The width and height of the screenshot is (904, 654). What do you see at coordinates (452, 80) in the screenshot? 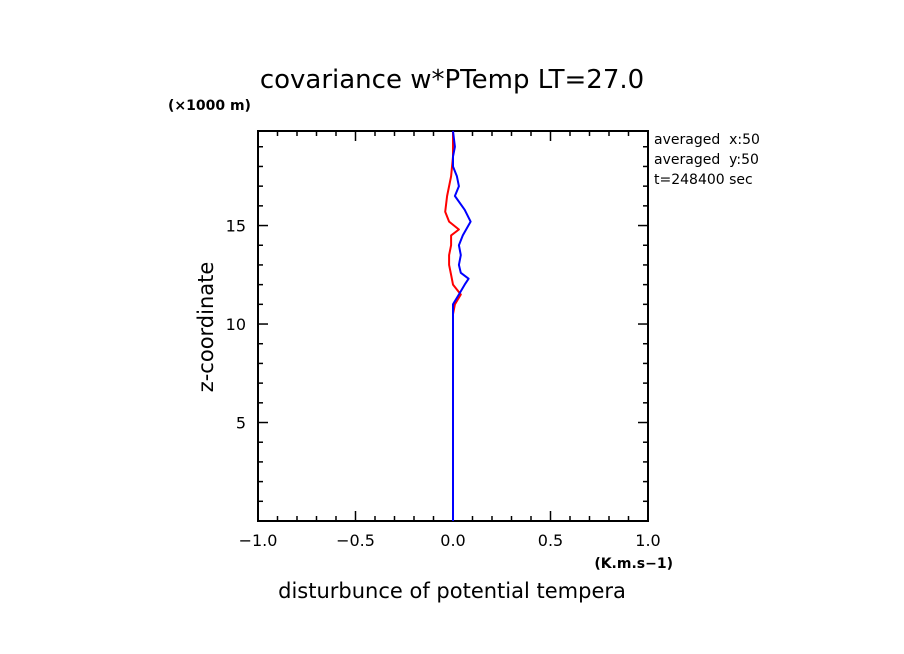
I see `chart-title: covariance w*PTemp LT=27.0` at bounding box center [452, 80].